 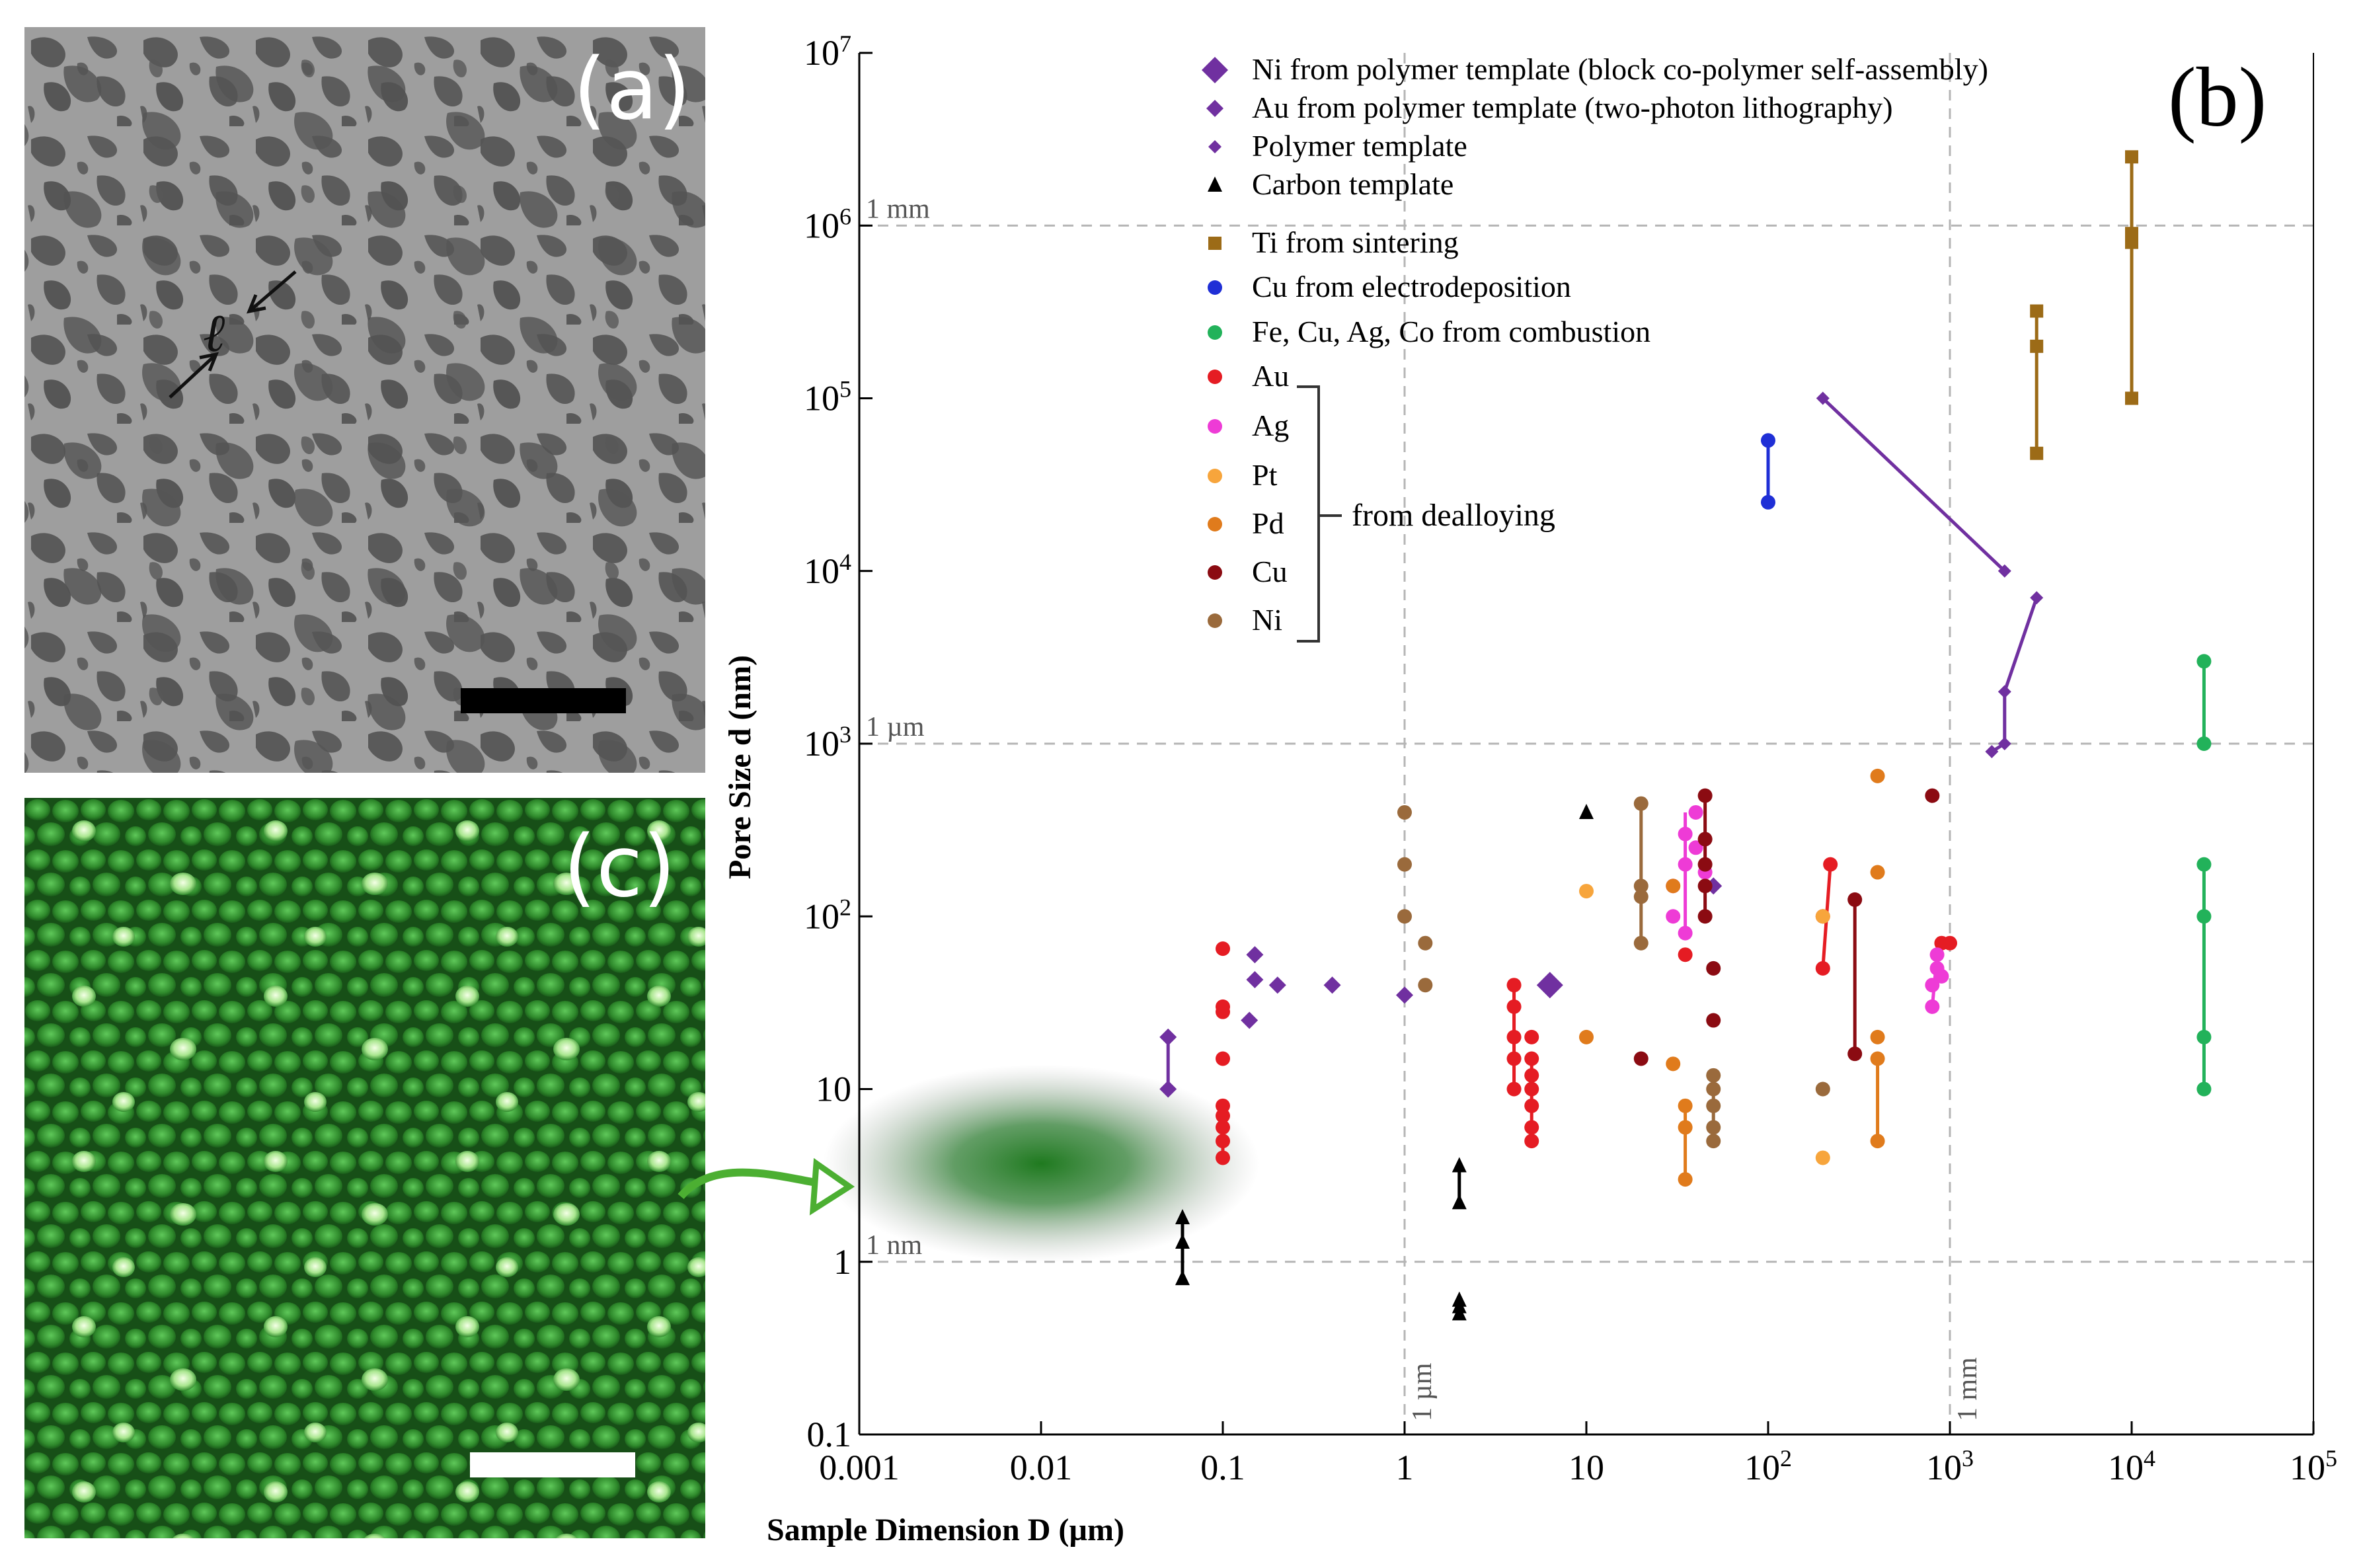 I want to click on y-tick-label: 10⁷, so click(x=827, y=51).